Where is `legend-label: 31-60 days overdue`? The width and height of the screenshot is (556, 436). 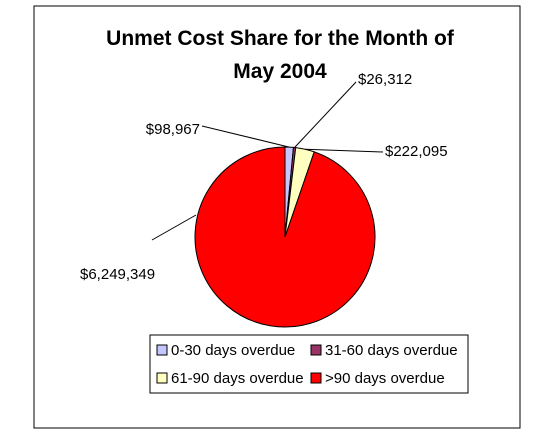
legend-label: 31-60 days overdue is located at coordinates (391, 350).